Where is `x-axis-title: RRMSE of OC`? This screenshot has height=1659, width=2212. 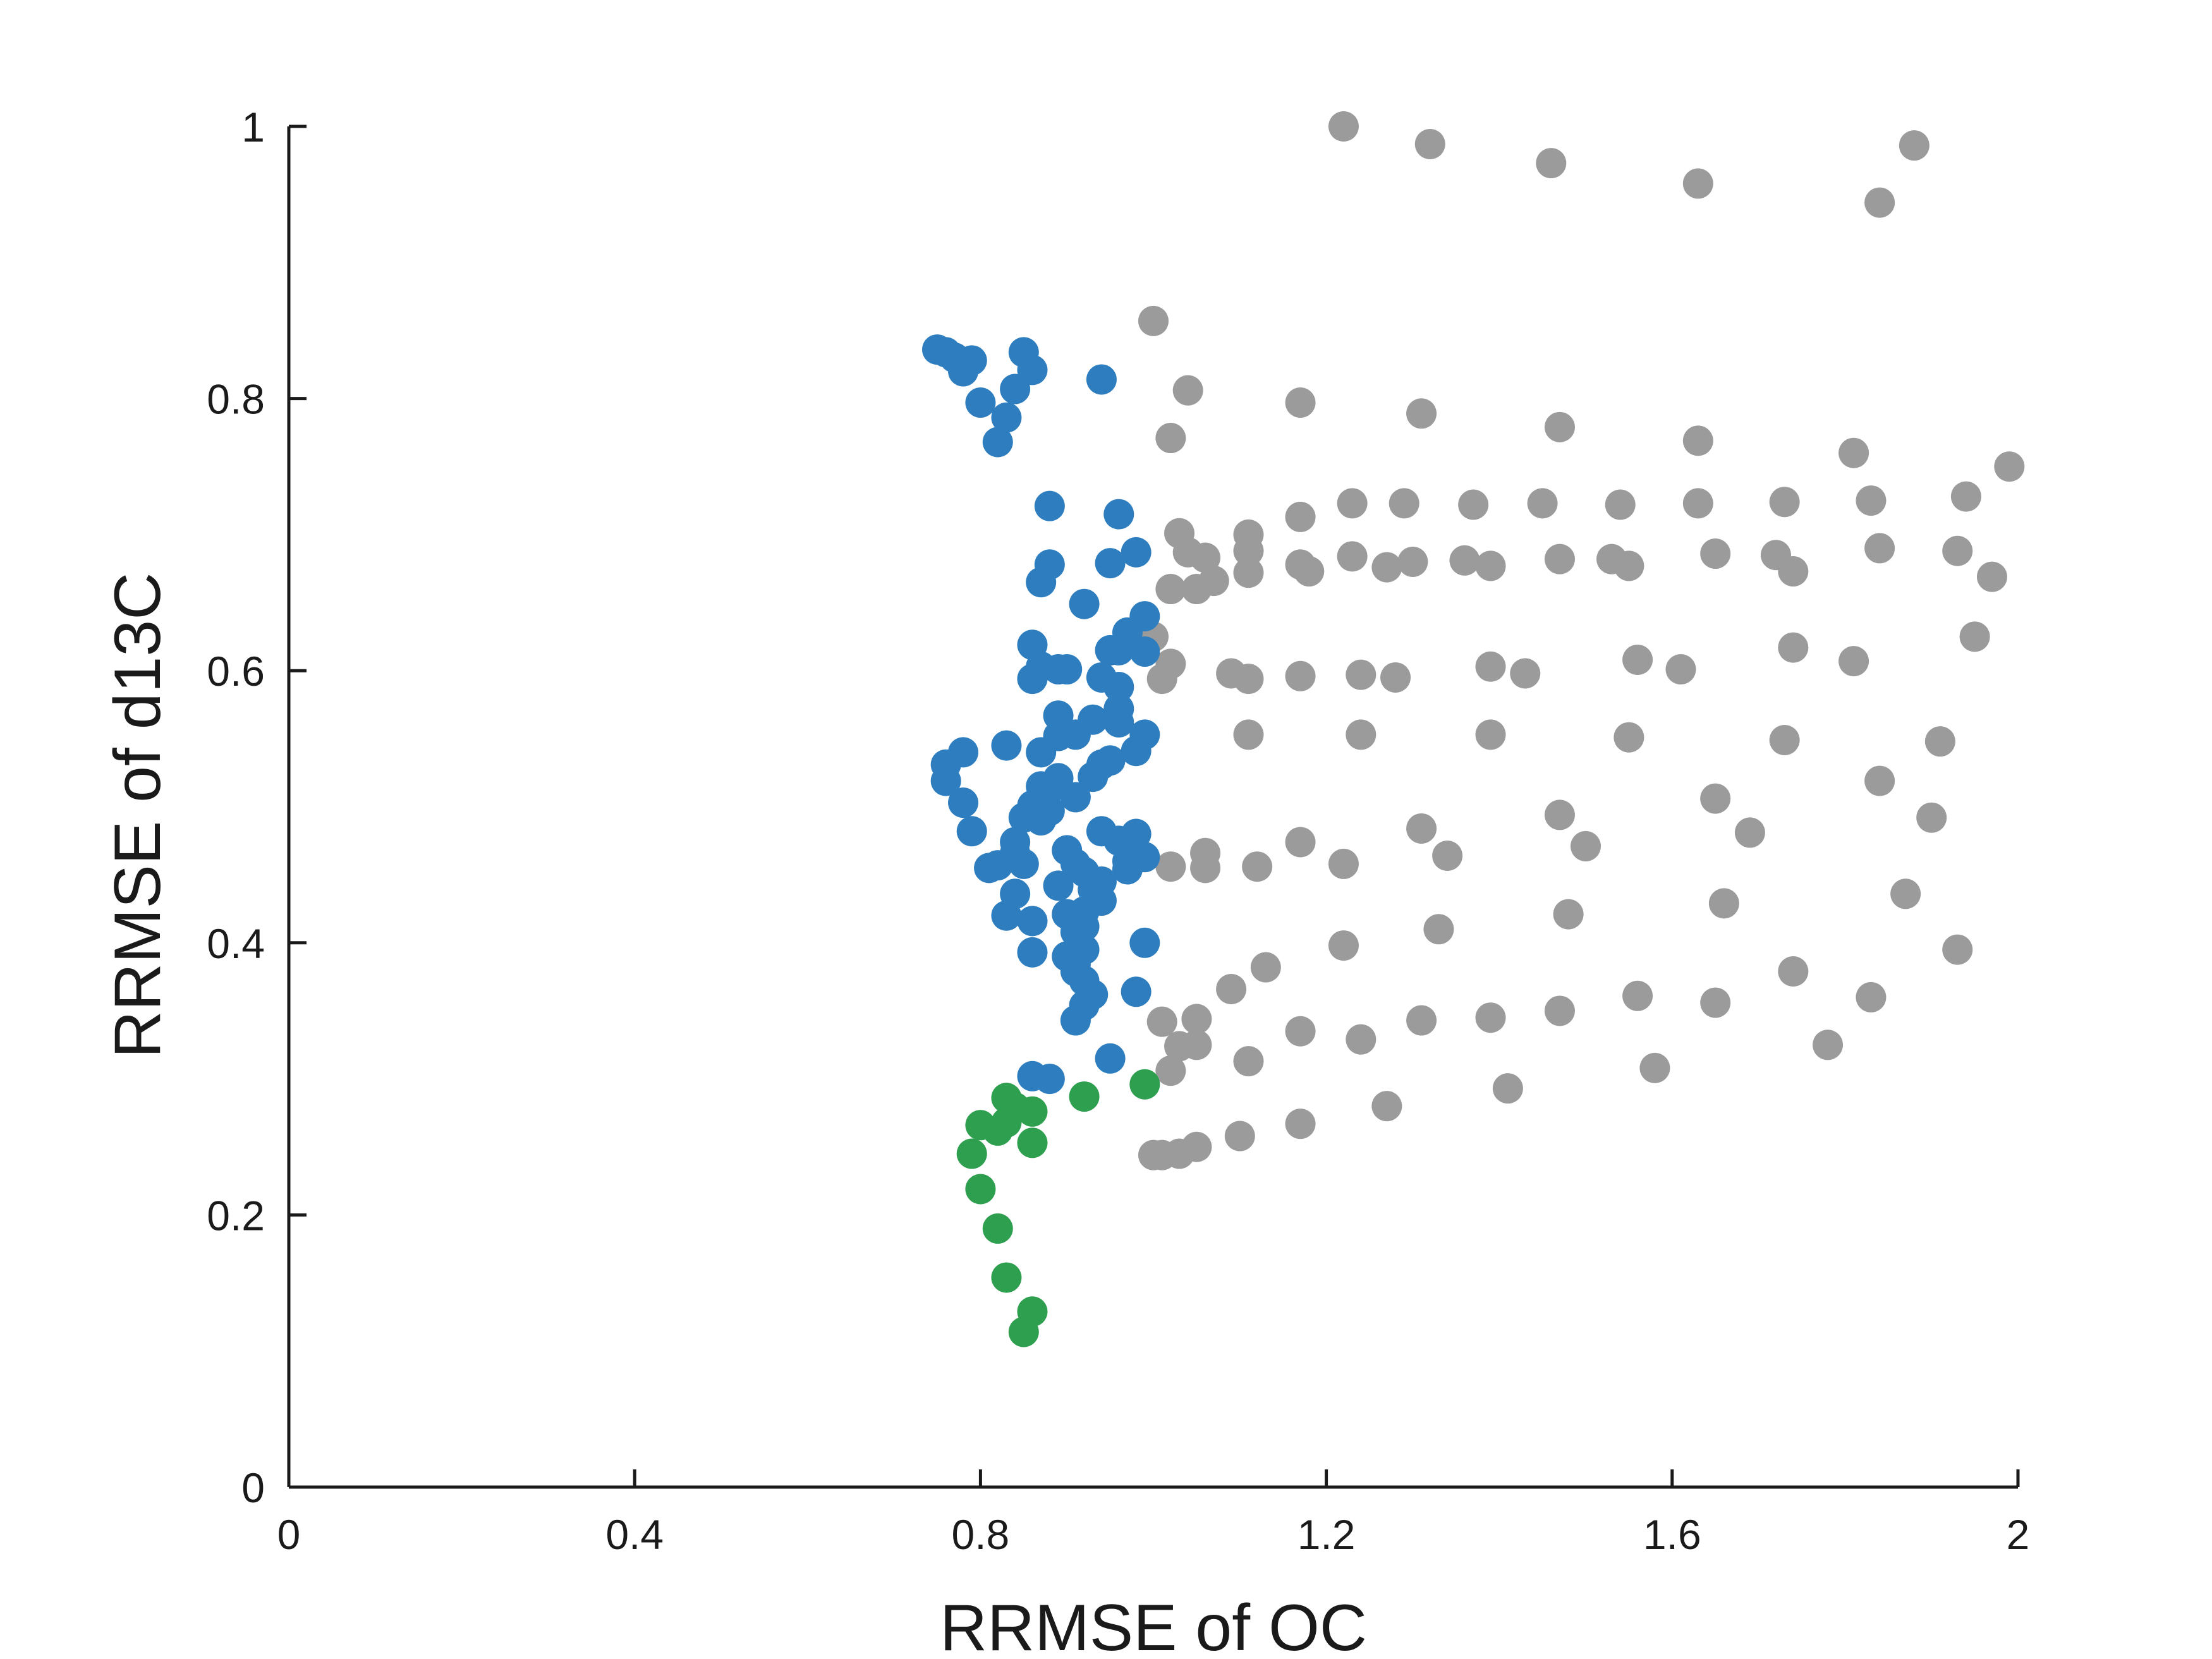
x-axis-title: RRMSE of OC is located at coordinates (1153, 1625).